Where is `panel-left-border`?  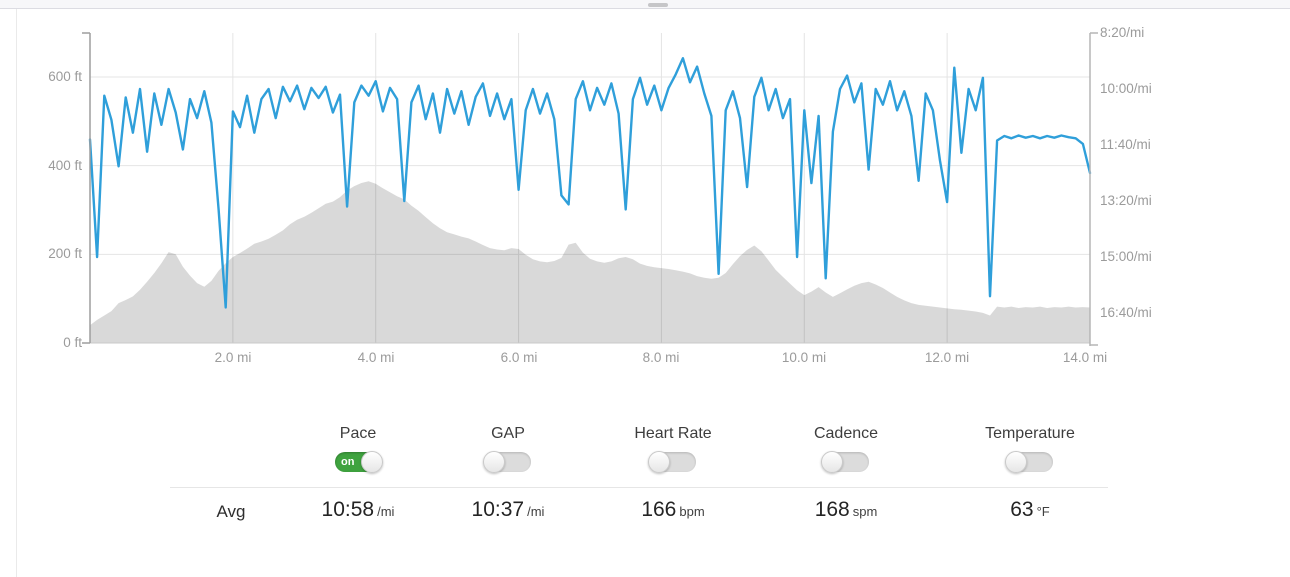 panel-left-border is located at coordinates (16, 293).